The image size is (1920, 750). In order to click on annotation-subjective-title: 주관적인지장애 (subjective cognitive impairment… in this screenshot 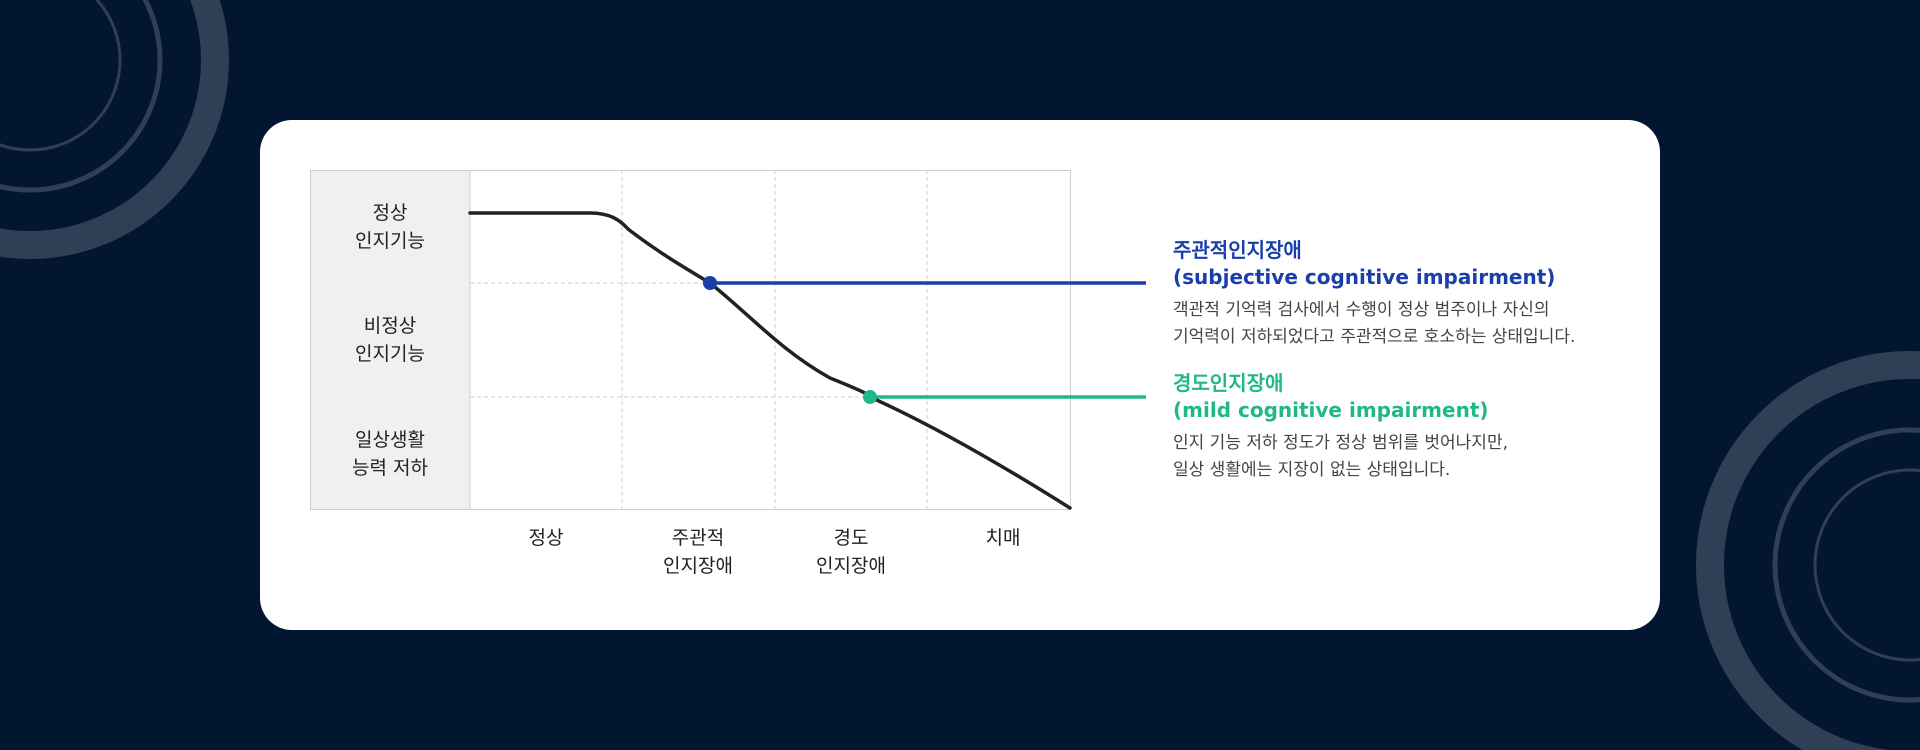, I will do `click(1364, 263)`.